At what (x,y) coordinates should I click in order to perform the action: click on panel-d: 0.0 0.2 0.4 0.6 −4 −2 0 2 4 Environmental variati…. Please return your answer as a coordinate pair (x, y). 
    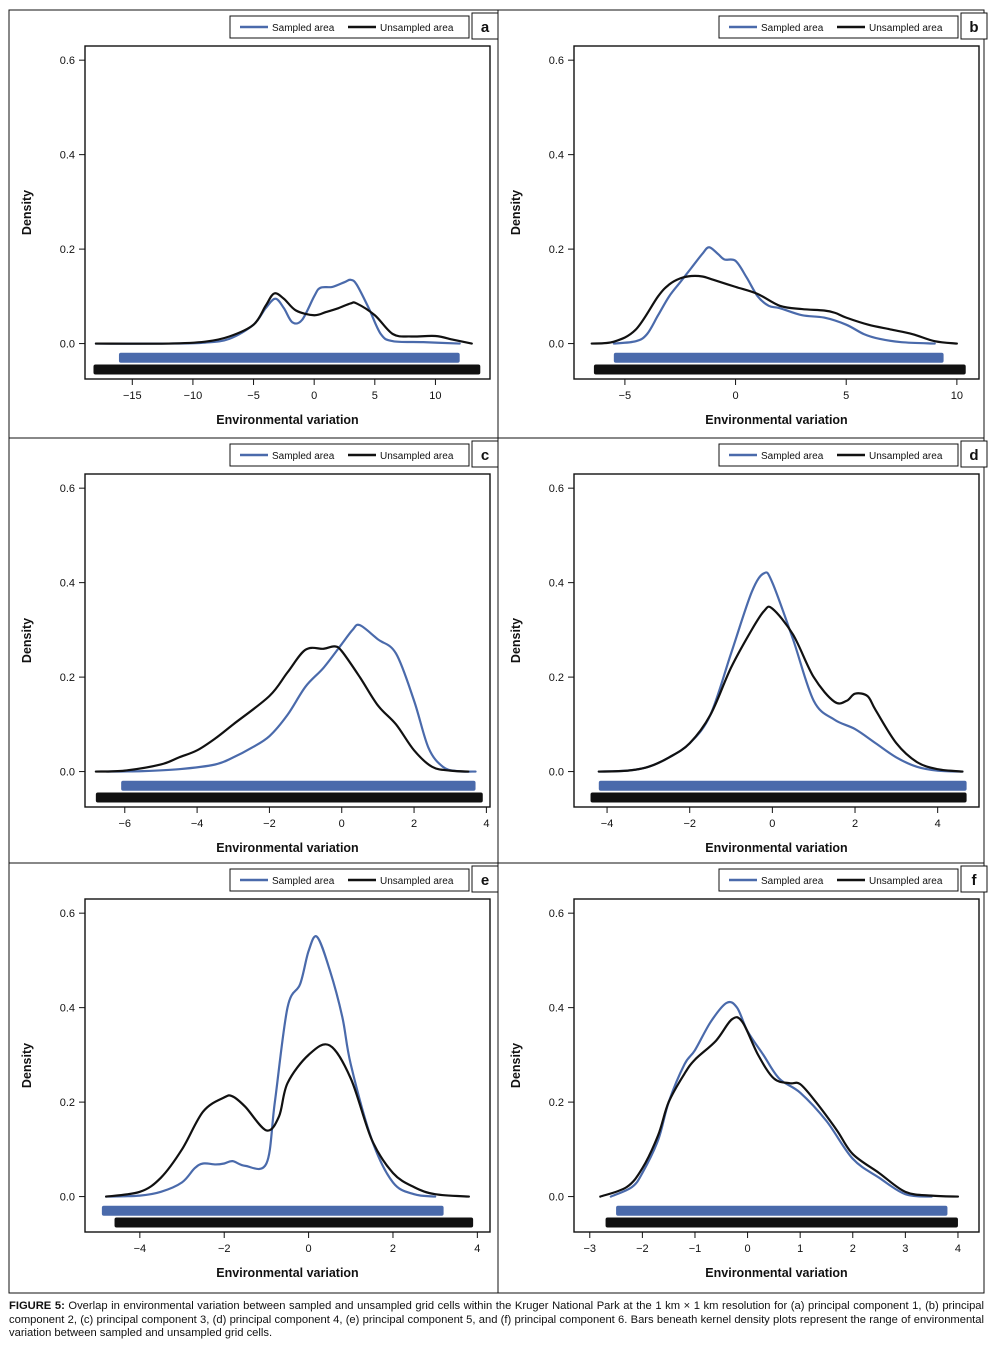
    Looking at the image, I should click on (748, 647).